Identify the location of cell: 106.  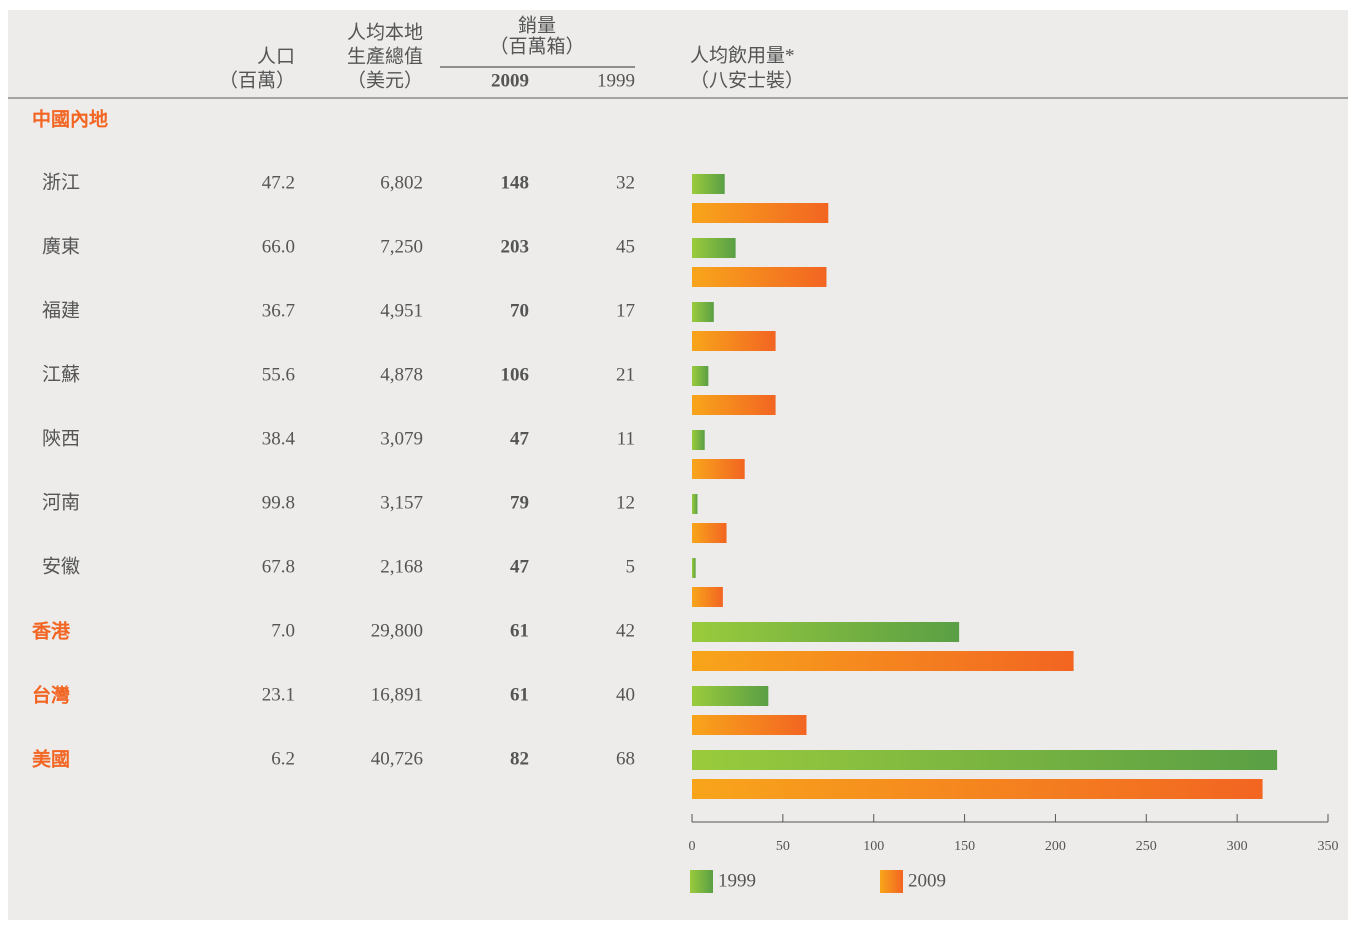
(515, 374).